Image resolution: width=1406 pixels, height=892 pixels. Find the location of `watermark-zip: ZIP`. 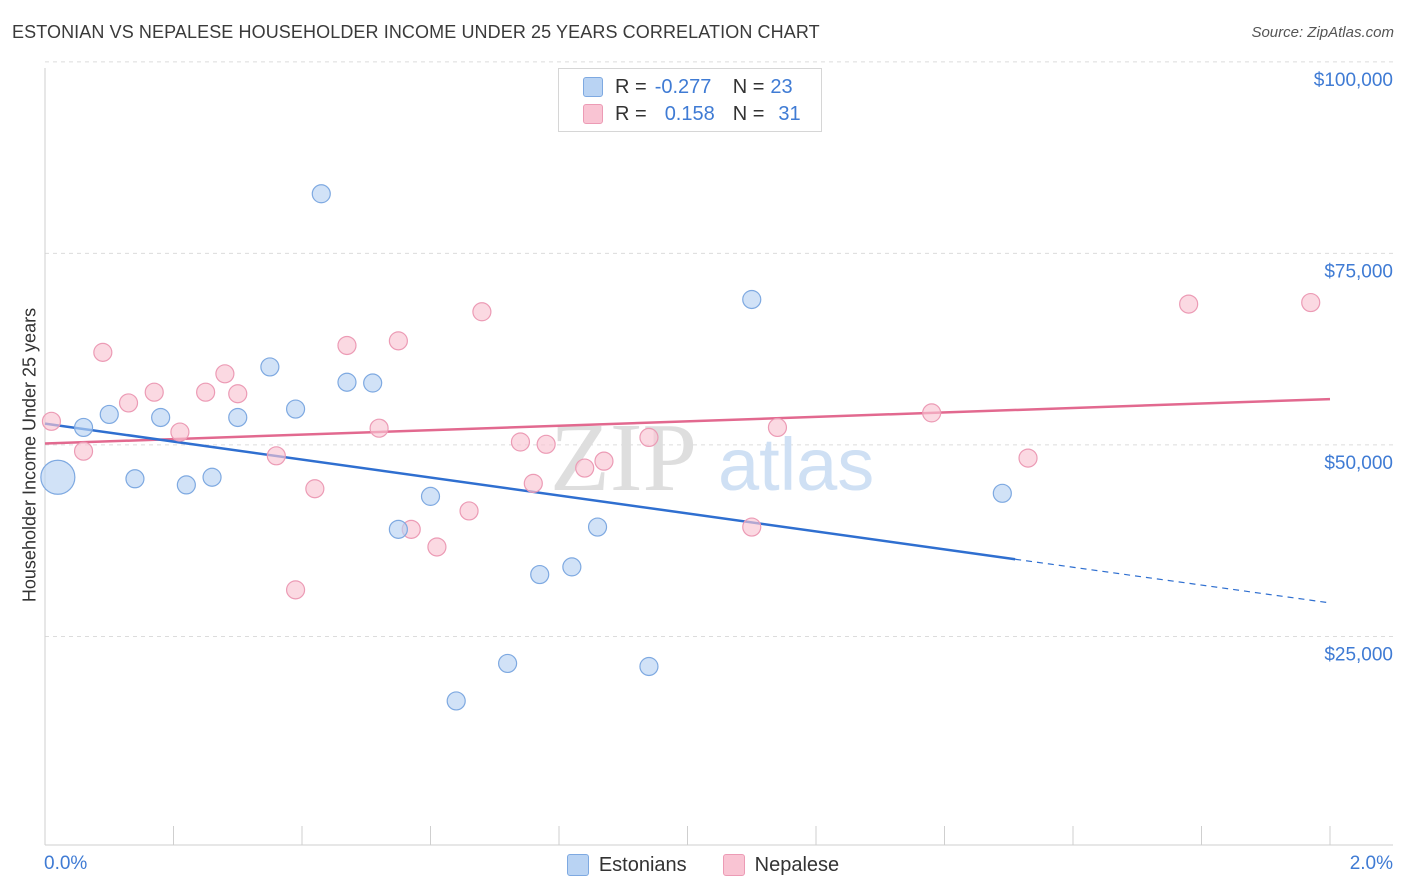

watermark-zip: ZIP is located at coordinates (623, 458).